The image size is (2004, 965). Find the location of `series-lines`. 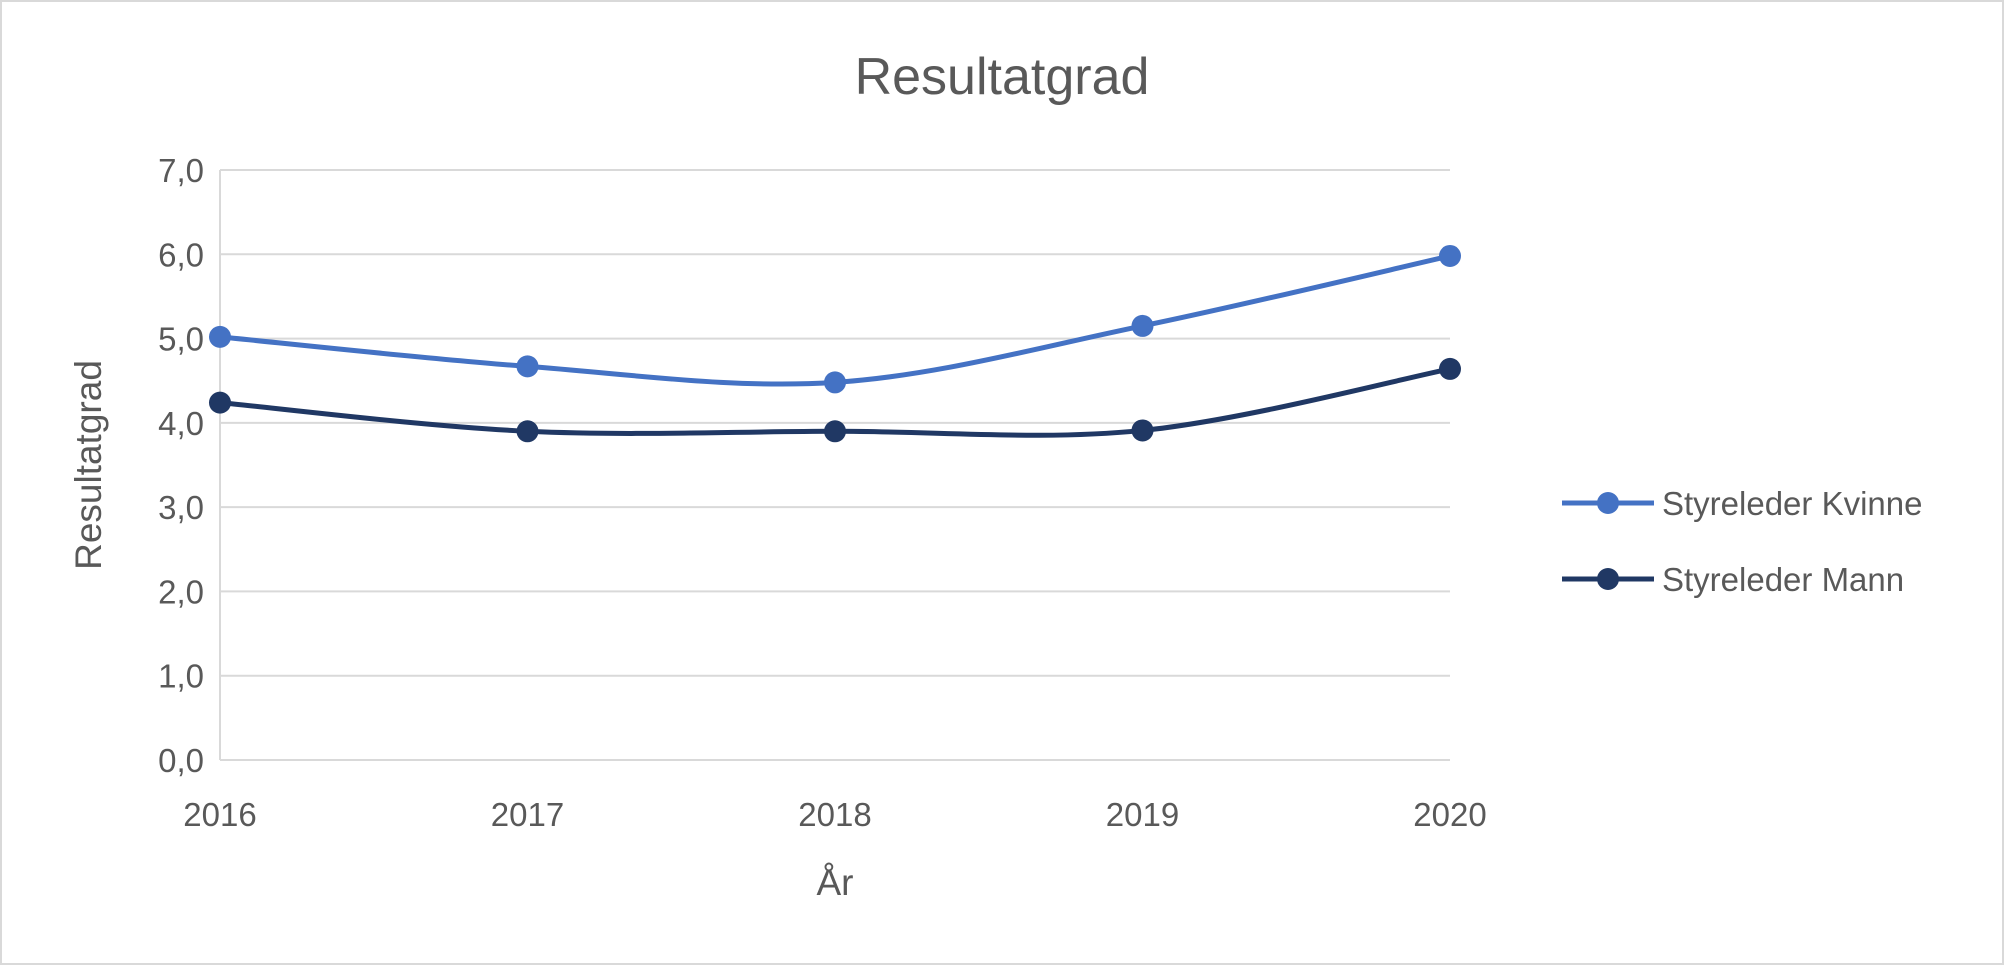

series-lines is located at coordinates (835, 343).